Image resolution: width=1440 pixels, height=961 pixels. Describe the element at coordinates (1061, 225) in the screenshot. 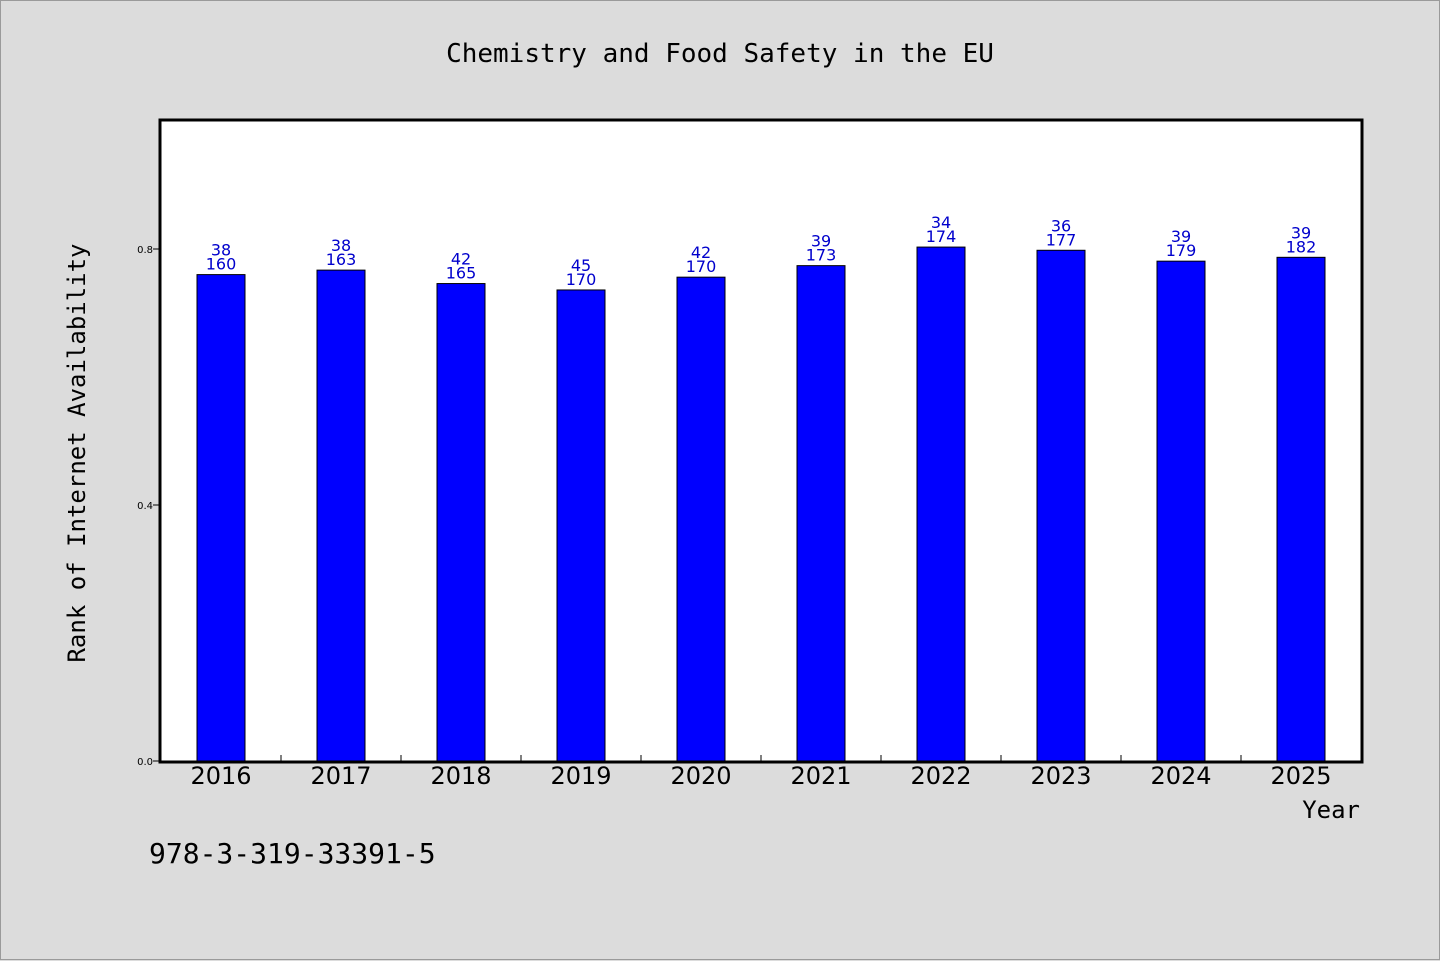

I see `bar-label-top: 36` at that location.